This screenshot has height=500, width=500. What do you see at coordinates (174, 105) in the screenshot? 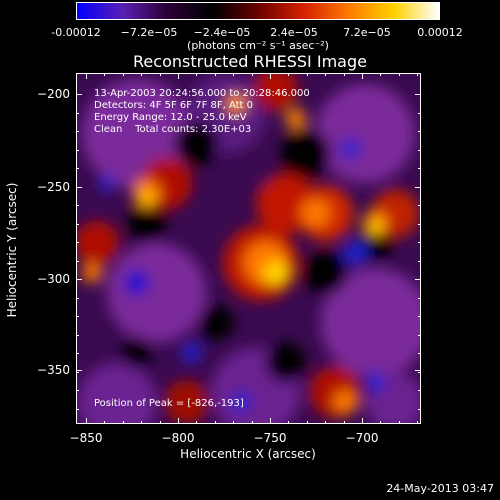
I see `info-detectors: Detectors: 4F 5F 6F 7F 8F, Att 0` at bounding box center [174, 105].